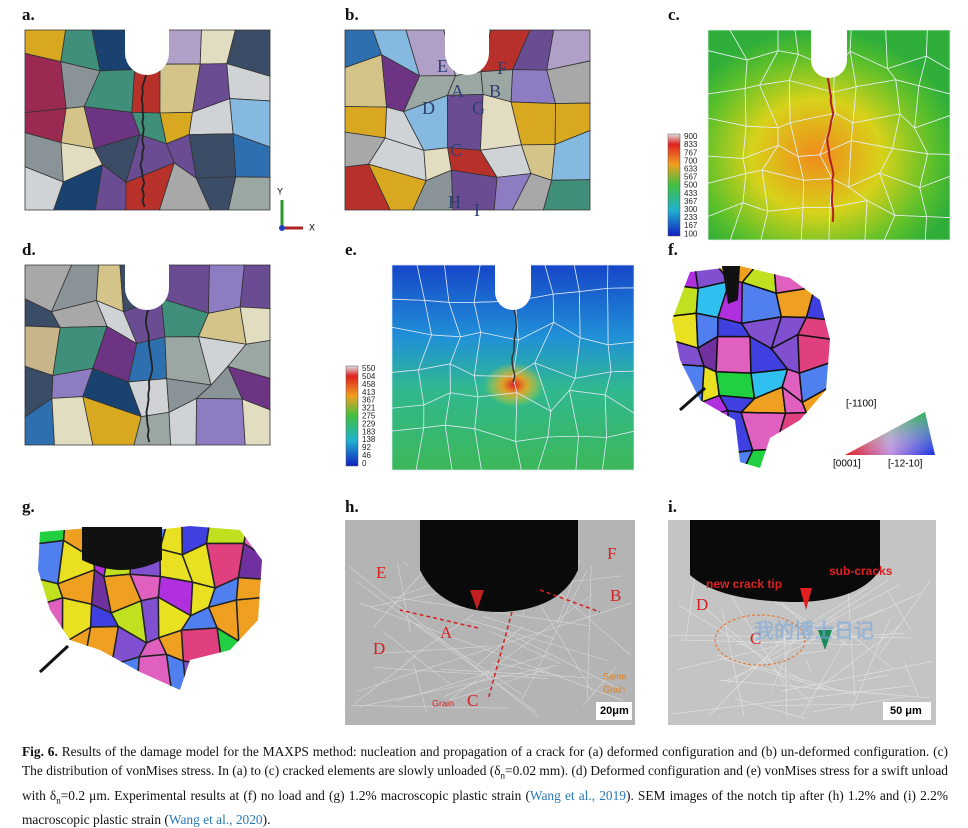 The width and height of the screenshot is (968, 828). What do you see at coordinates (215, 820) in the screenshot?
I see `citation-link: Wang et al., 2020` at bounding box center [215, 820].